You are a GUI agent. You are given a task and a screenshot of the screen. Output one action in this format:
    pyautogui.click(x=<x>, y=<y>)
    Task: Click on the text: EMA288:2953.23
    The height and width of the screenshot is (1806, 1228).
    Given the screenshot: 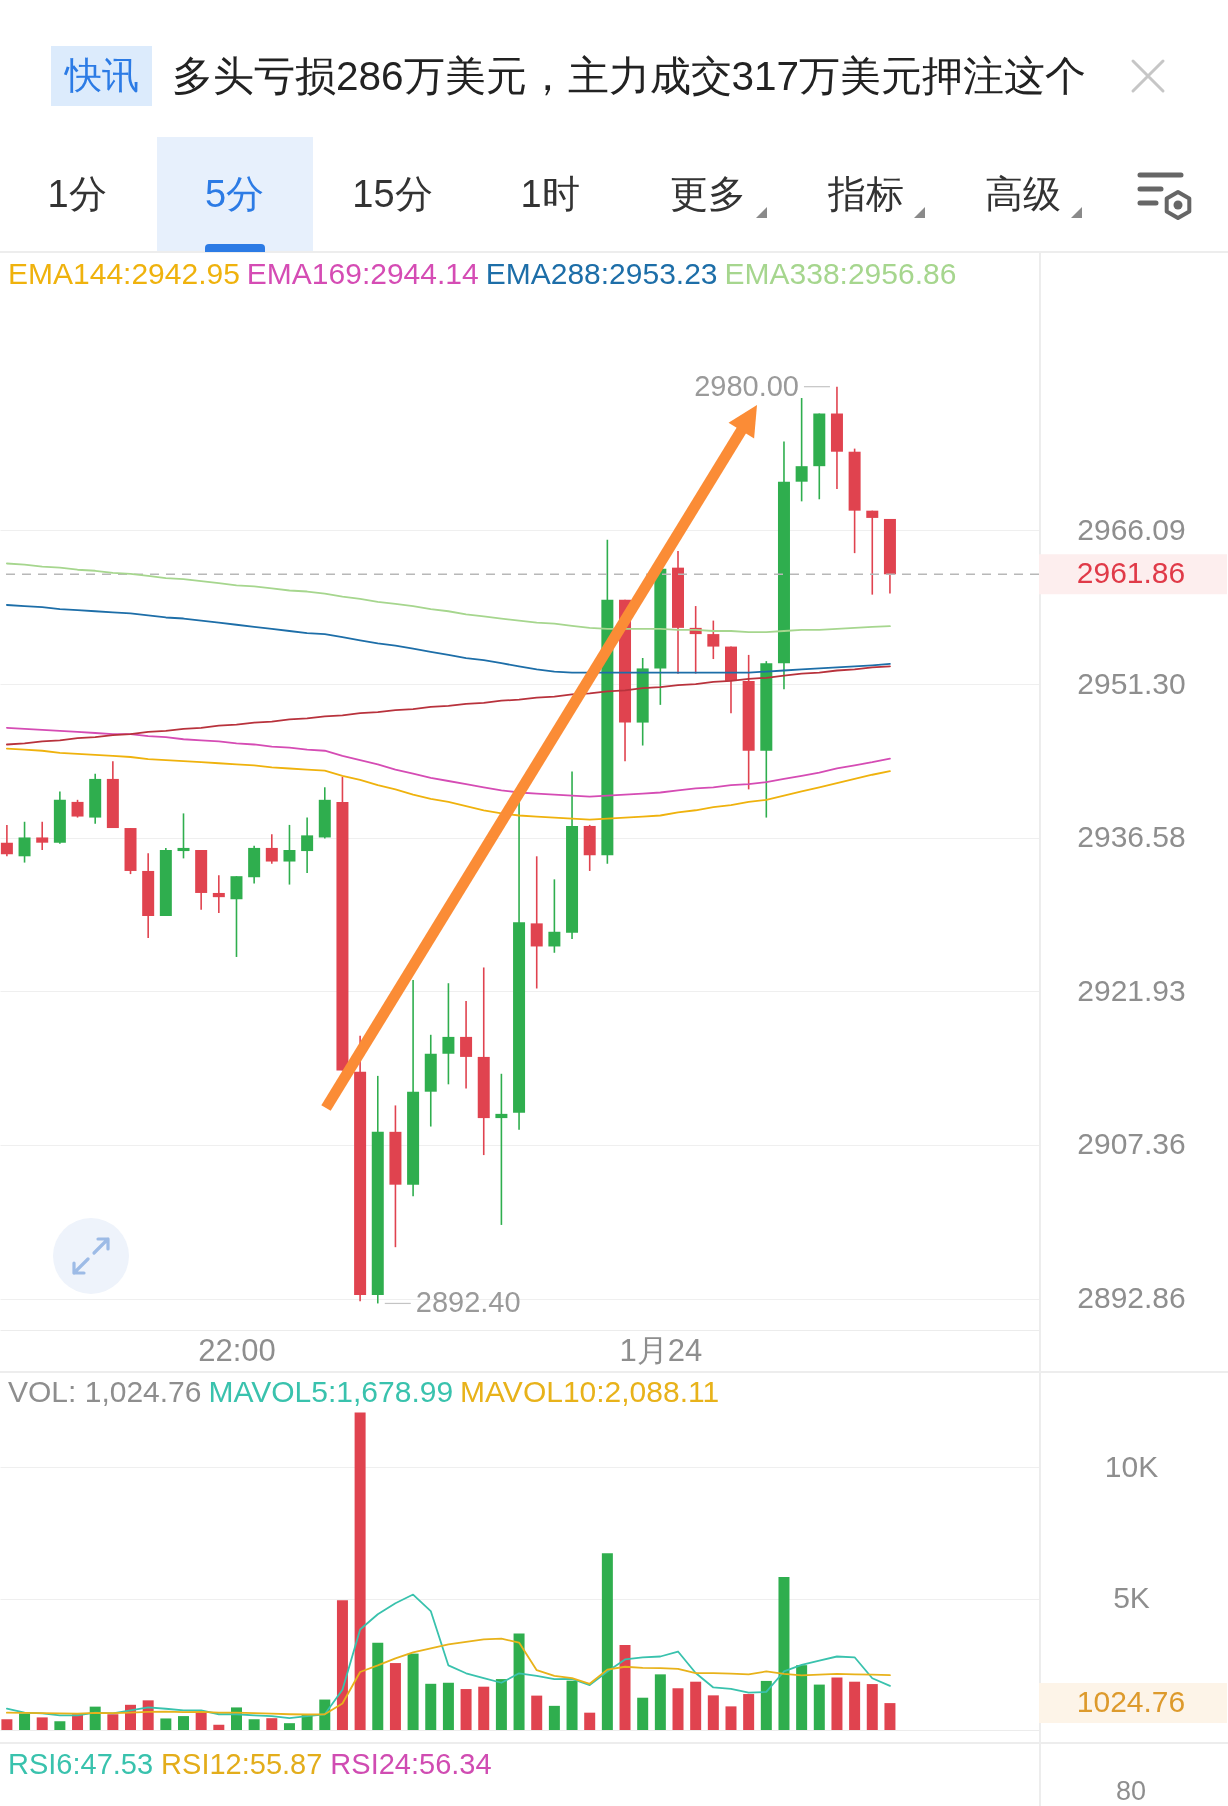 What is the action you would take?
    pyautogui.click(x=601, y=273)
    